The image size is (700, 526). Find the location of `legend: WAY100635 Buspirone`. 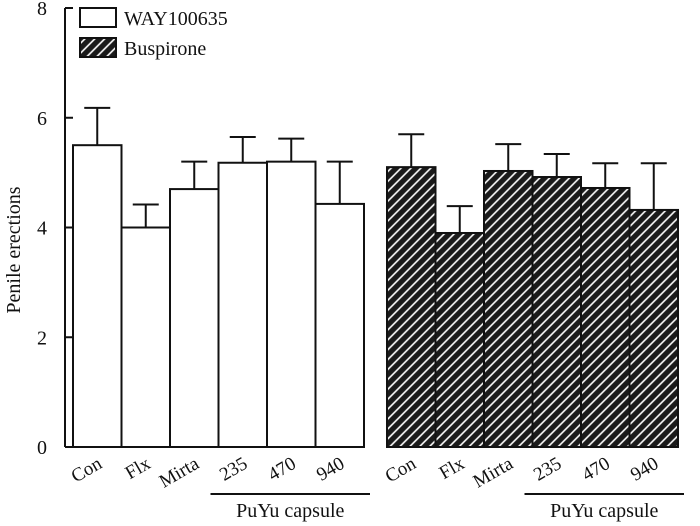

legend: WAY100635 Buspirone is located at coordinates (153, 33).